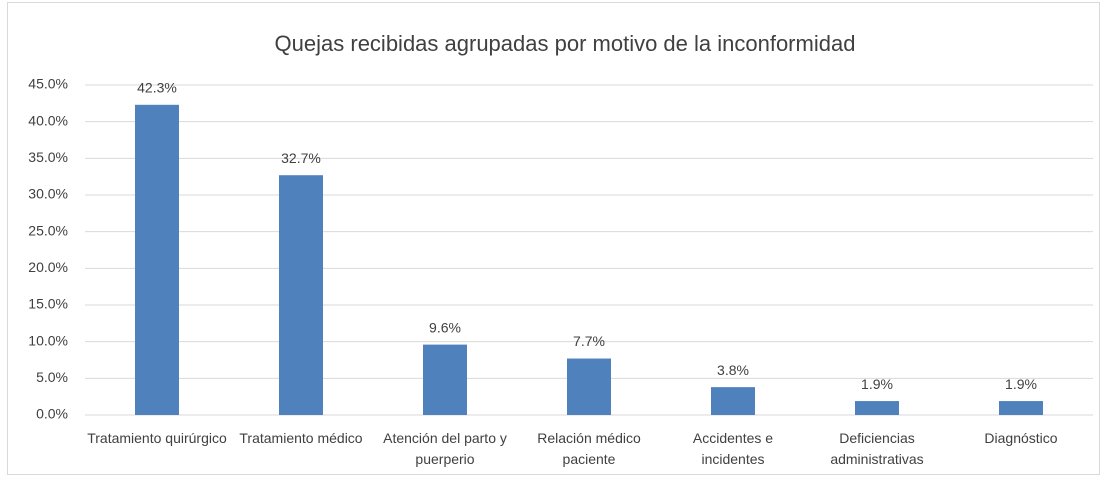  I want to click on x-tick-label: Tratamiento quirúrgico, so click(157, 438).